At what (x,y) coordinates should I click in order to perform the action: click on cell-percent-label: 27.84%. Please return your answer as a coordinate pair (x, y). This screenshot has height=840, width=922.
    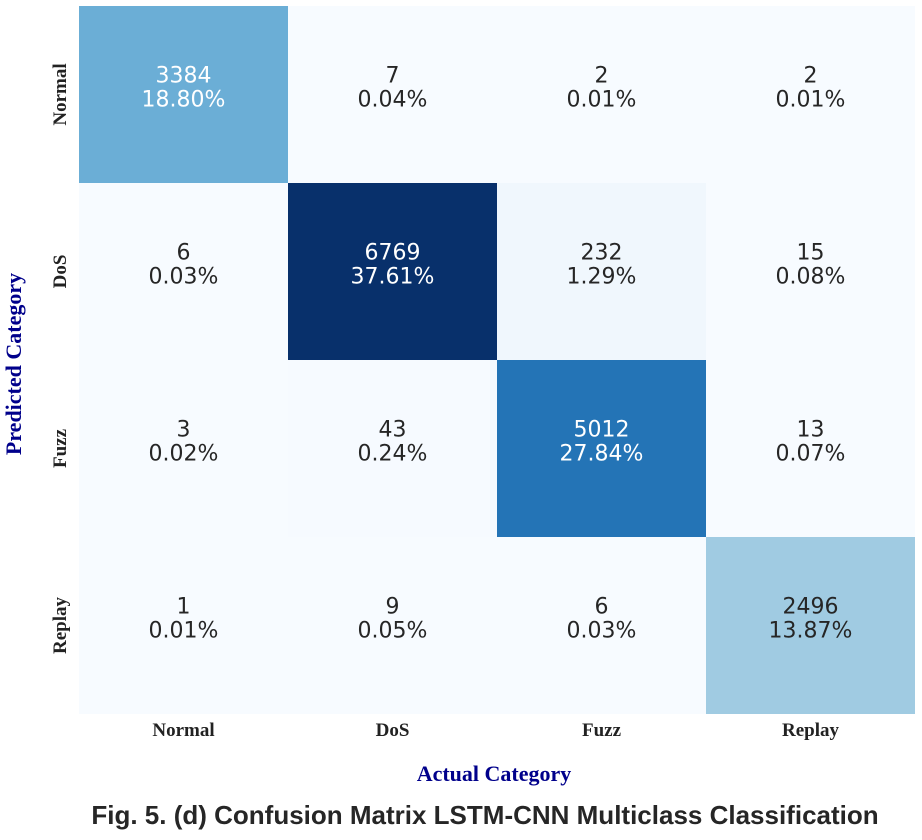
    Looking at the image, I should click on (602, 454).